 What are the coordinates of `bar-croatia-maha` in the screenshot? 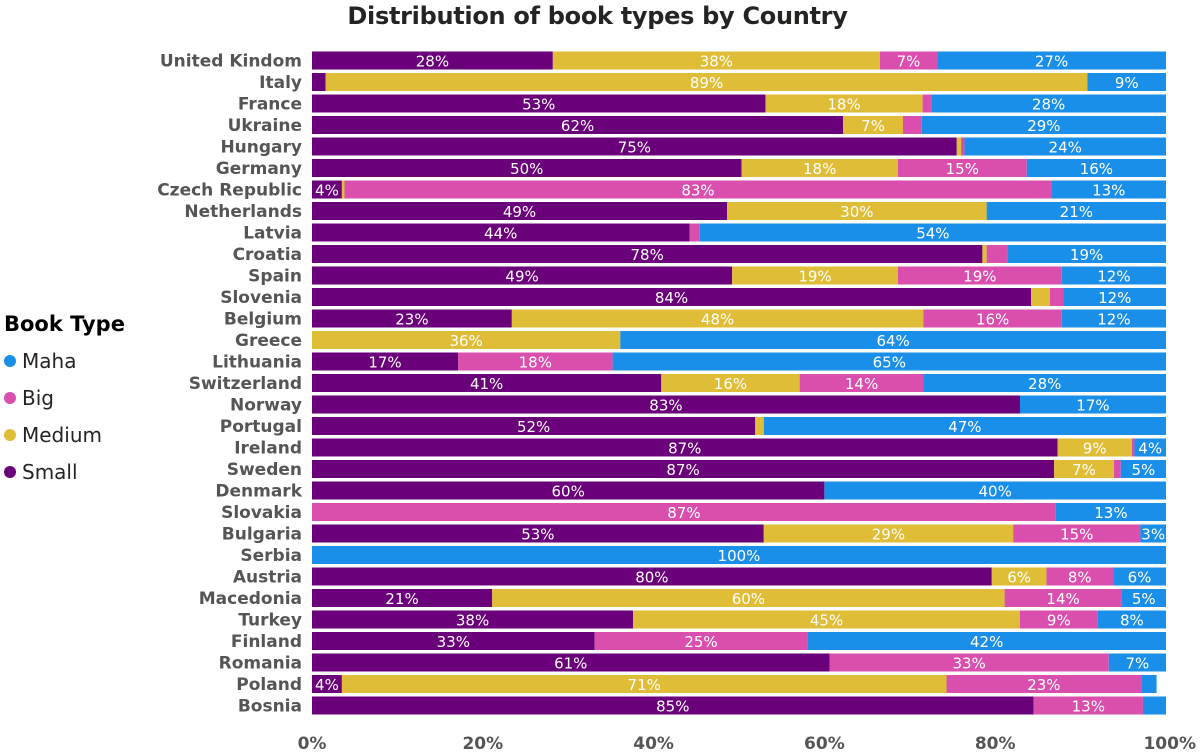 It's located at (1086, 254).